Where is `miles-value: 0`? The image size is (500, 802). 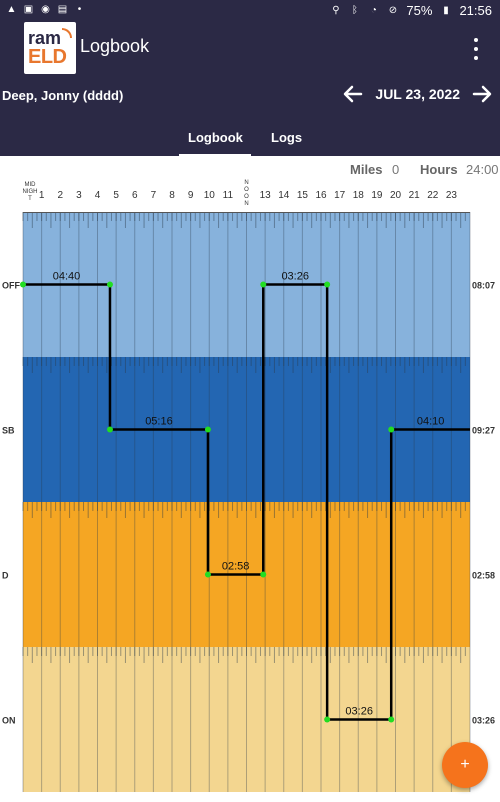 miles-value: 0 is located at coordinates (395, 169).